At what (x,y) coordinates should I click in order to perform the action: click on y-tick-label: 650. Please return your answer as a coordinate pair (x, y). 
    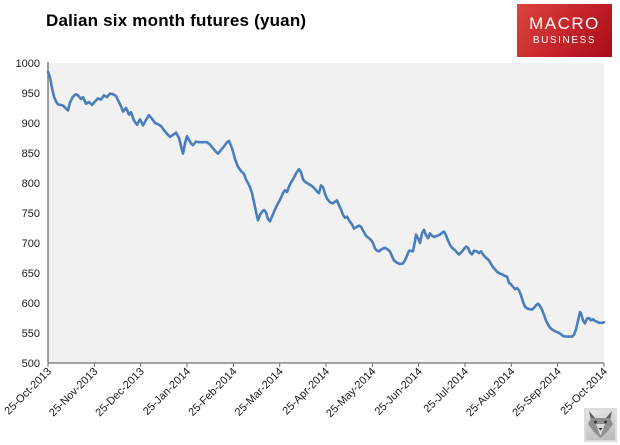
    Looking at the image, I should click on (31, 274).